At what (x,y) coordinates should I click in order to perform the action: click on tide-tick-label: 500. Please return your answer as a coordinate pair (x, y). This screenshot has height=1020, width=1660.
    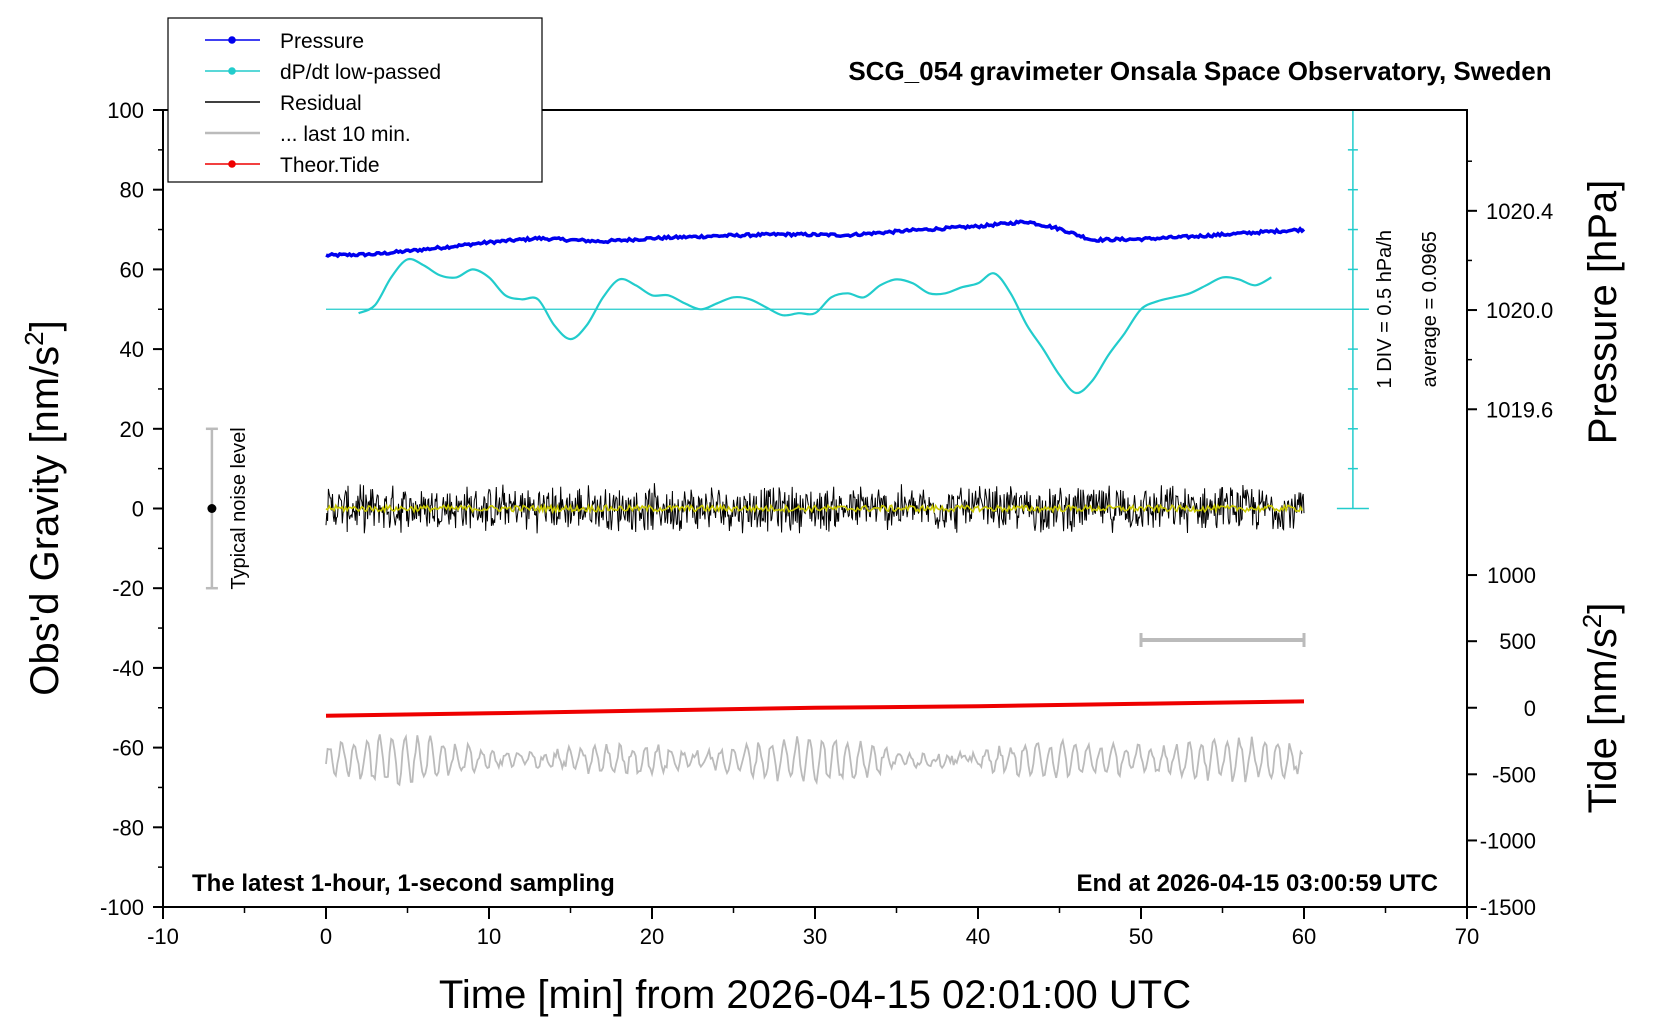
    Looking at the image, I should click on (1517, 641).